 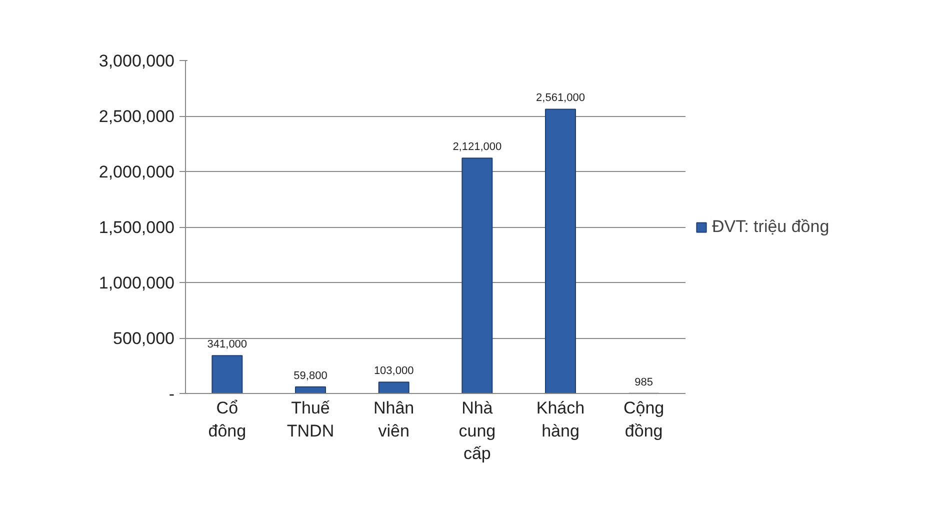 I want to click on data-label: 103,000, so click(x=394, y=371).